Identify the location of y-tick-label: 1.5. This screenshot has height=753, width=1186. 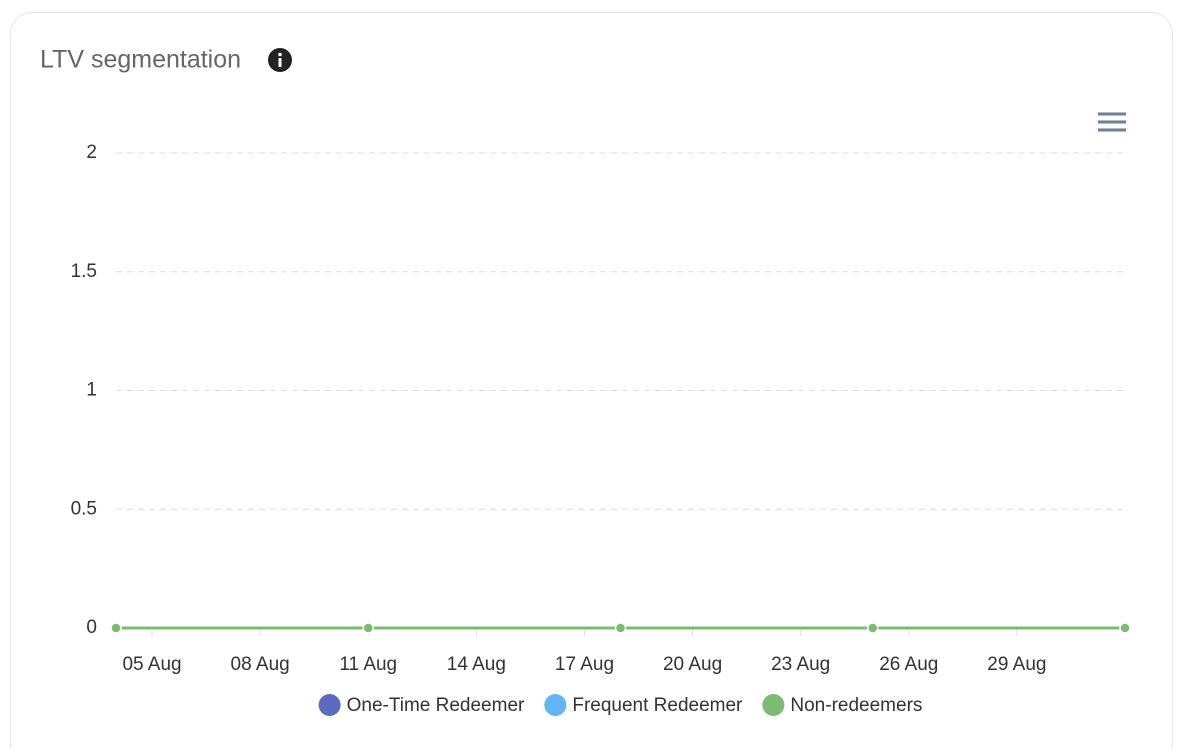
(84, 271).